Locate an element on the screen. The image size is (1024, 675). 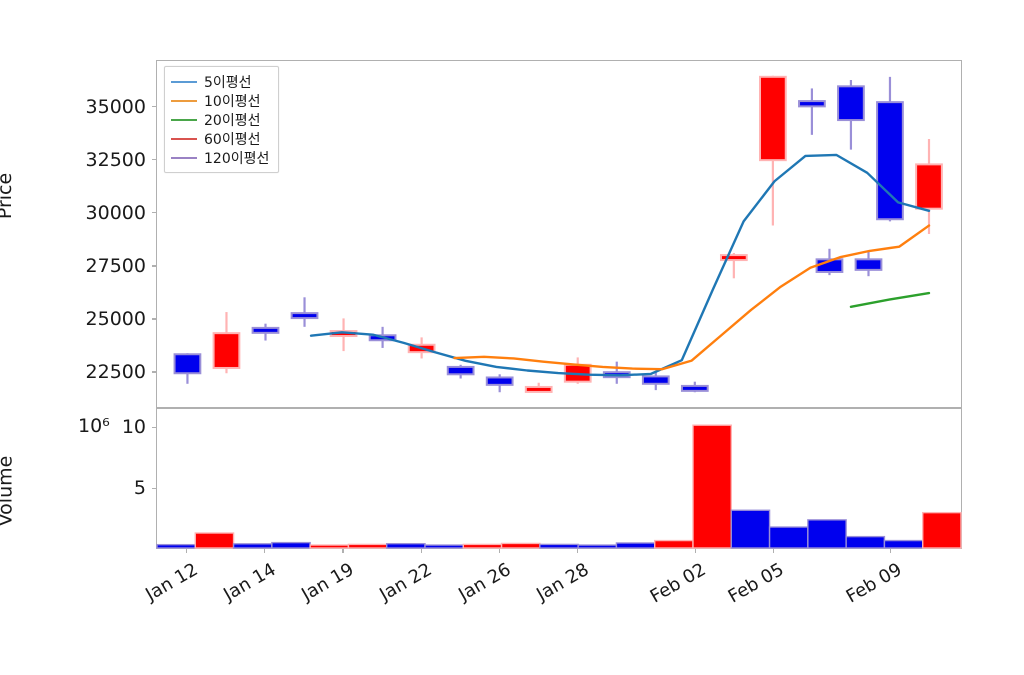
price-y-tick: 25000 is located at coordinates (115, 318).